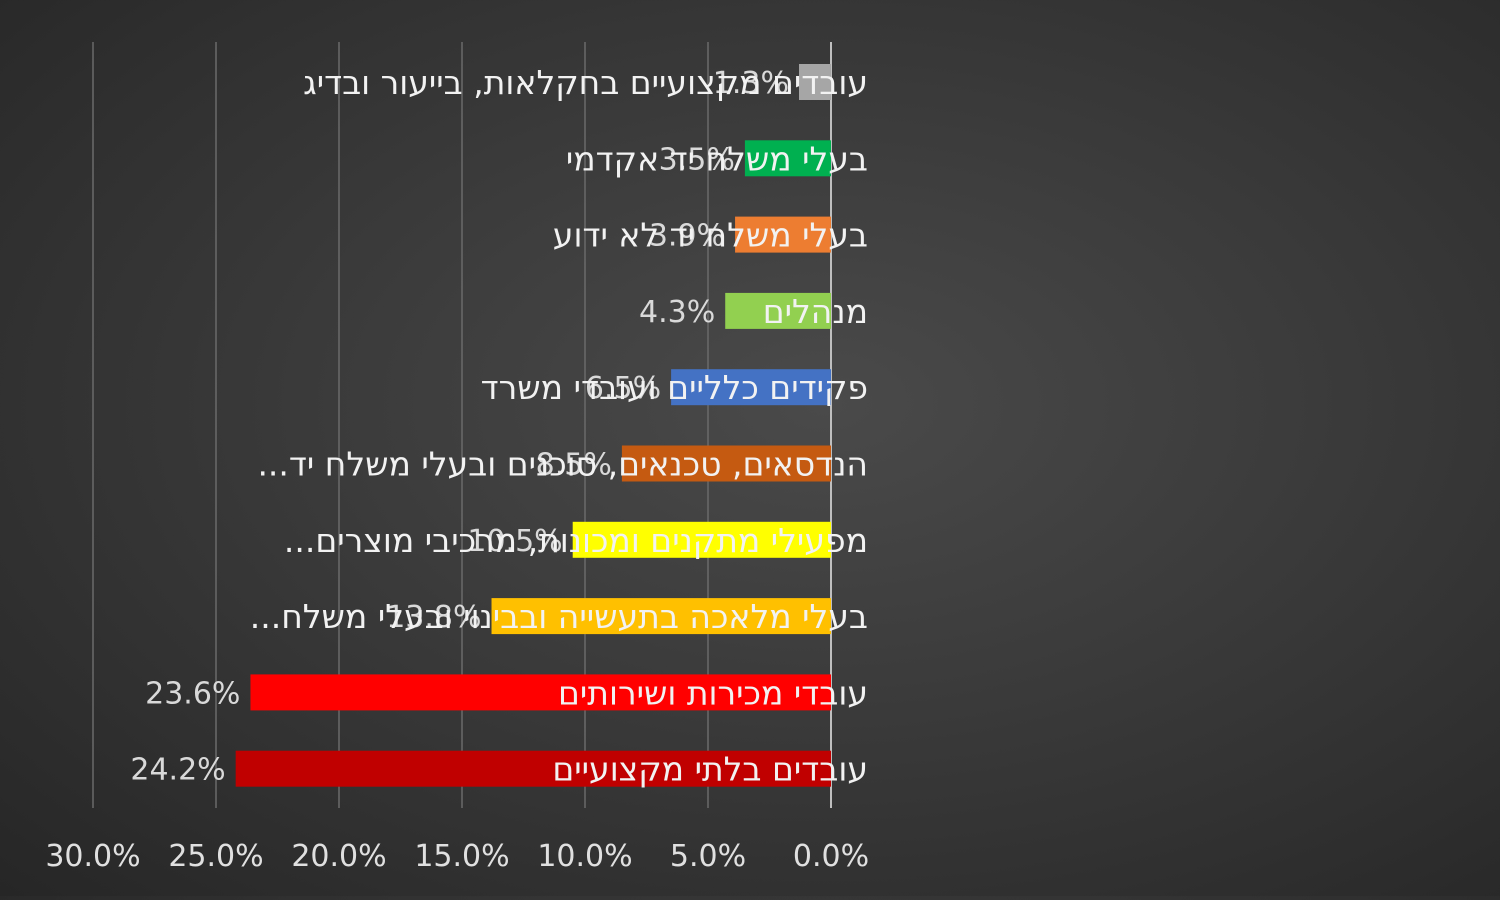 The image size is (1500, 900). What do you see at coordinates (433, 617) in the screenshot?
I see `data-label: 13.8%` at bounding box center [433, 617].